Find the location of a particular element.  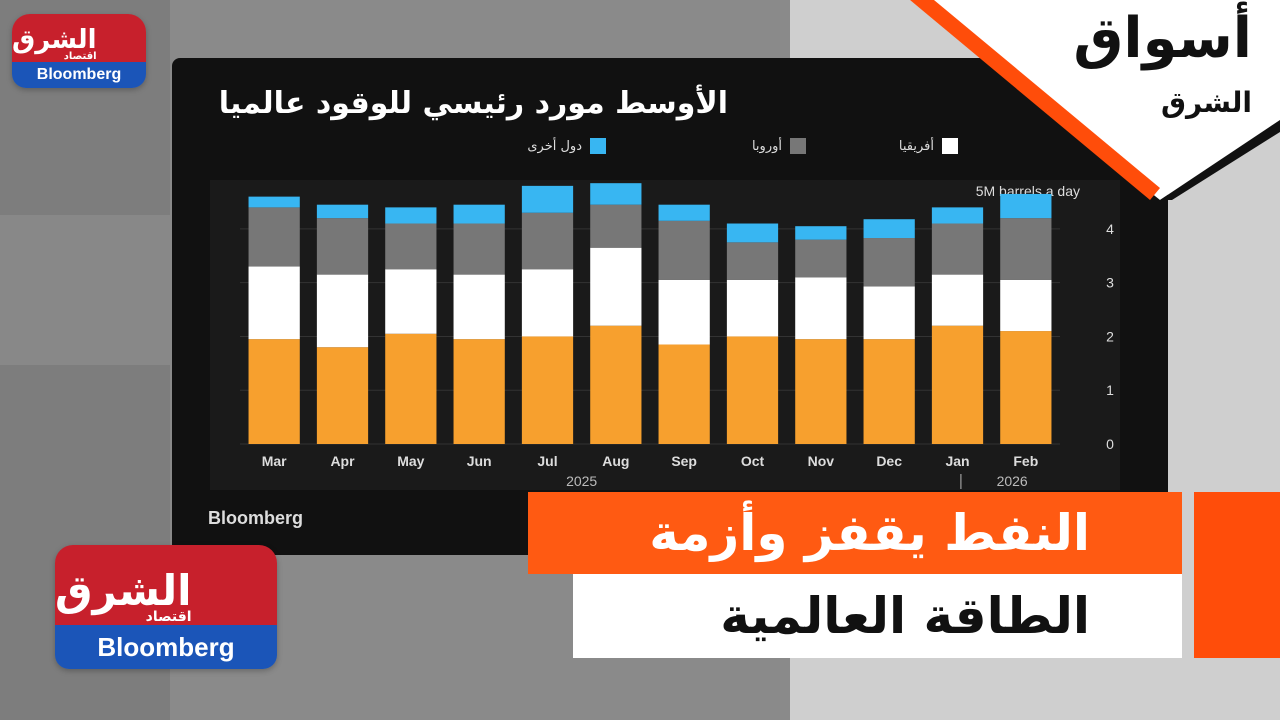

legend-label-other: دول أخرى is located at coordinates (554, 146).